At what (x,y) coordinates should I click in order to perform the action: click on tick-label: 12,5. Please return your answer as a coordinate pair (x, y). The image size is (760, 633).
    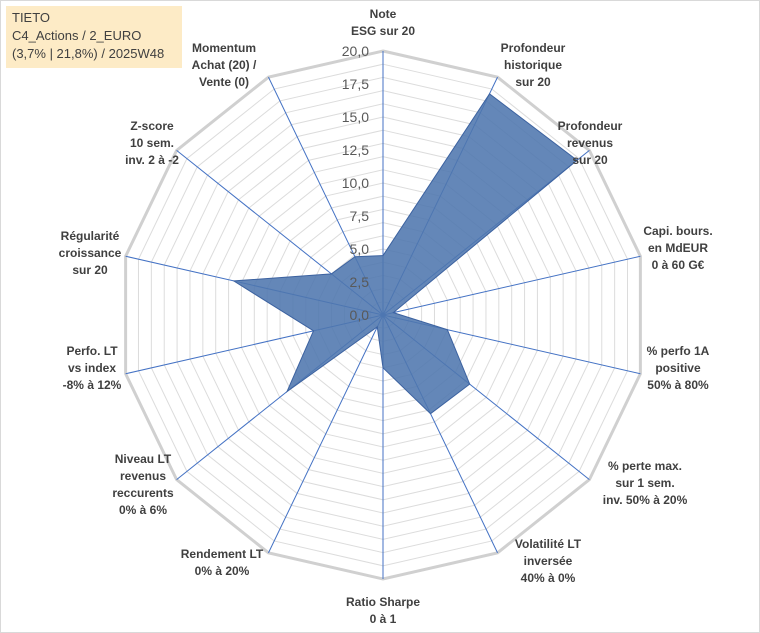
    Looking at the image, I should click on (355, 150).